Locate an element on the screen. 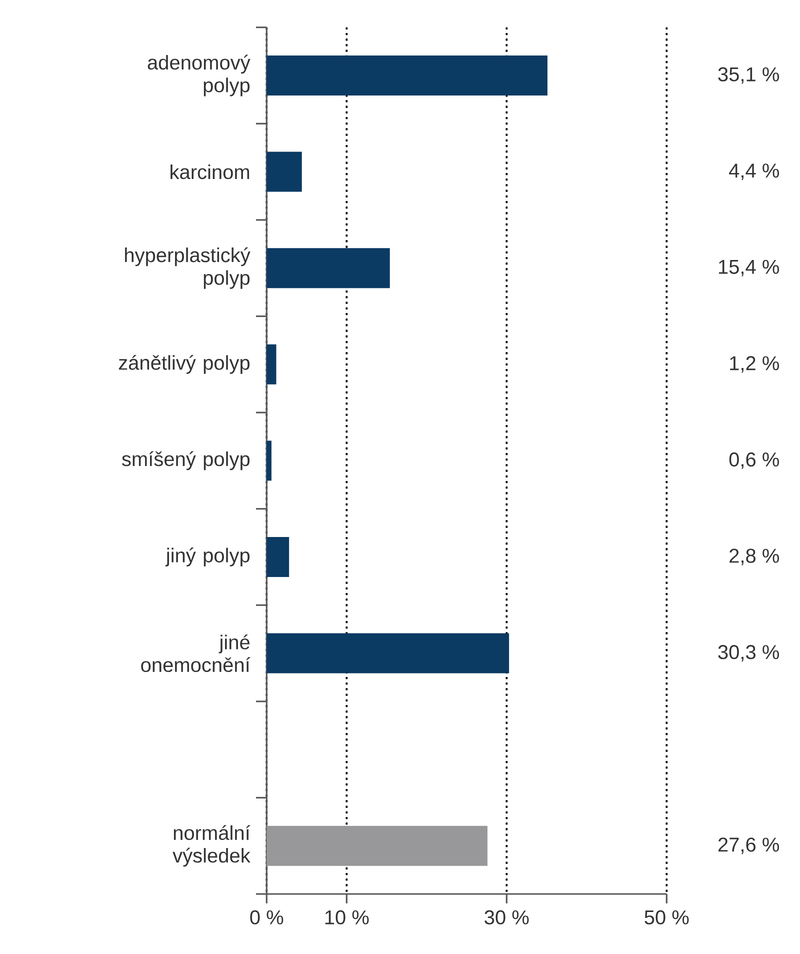 This screenshot has width=800, height=954. y-tick-label: smíšený polyp is located at coordinates (186, 460).